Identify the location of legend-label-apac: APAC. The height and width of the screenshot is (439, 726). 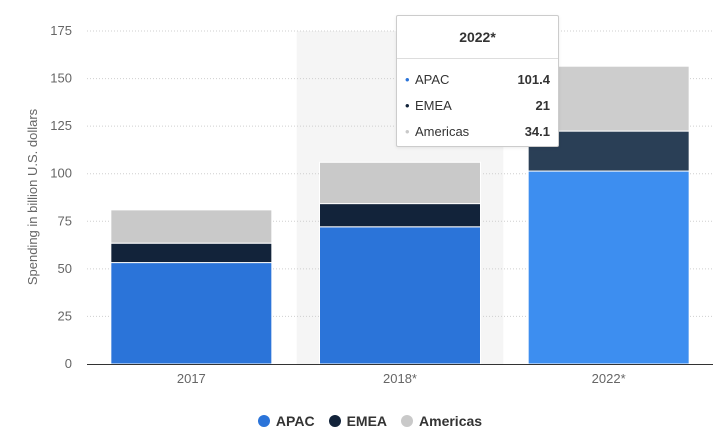
(295, 421).